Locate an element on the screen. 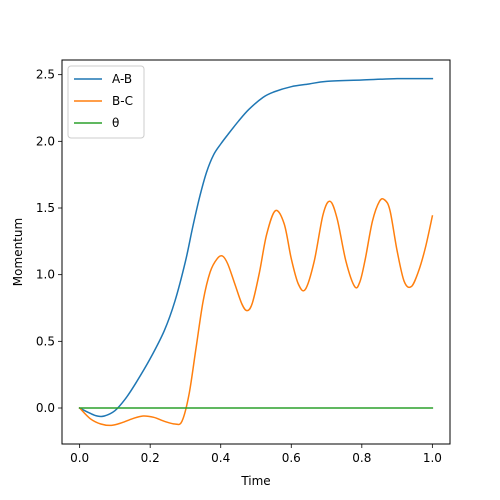 The width and height of the screenshot is (500, 500). legend: A-B B-C θ is located at coordinates (106, 102).